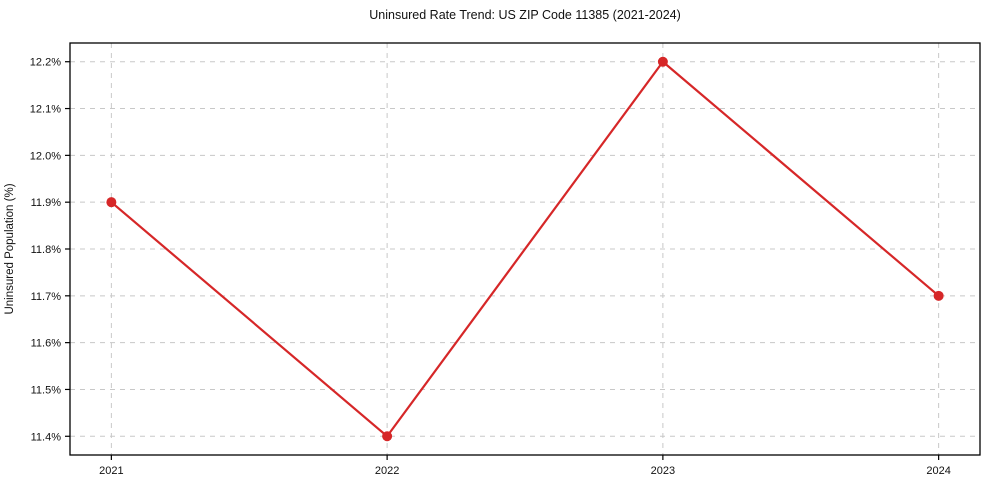  What do you see at coordinates (46, 297) in the screenshot?
I see `y-tick-label: 11.7%` at bounding box center [46, 297].